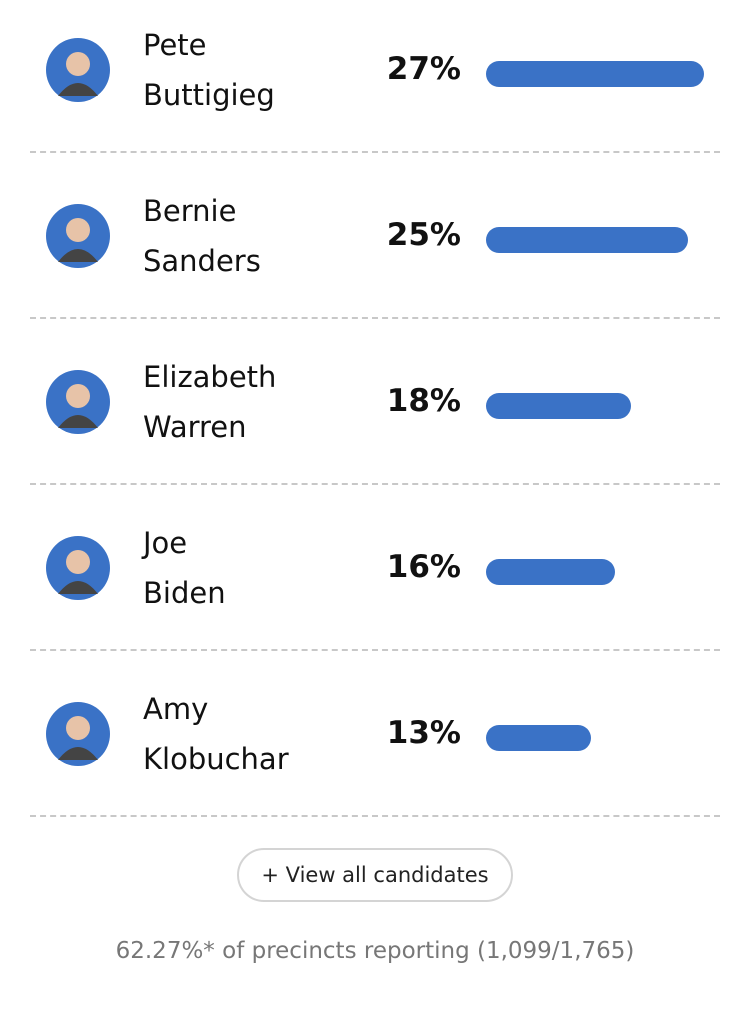 This screenshot has width=750, height=1012. I want to click on percent-label: 16%, so click(423, 567).